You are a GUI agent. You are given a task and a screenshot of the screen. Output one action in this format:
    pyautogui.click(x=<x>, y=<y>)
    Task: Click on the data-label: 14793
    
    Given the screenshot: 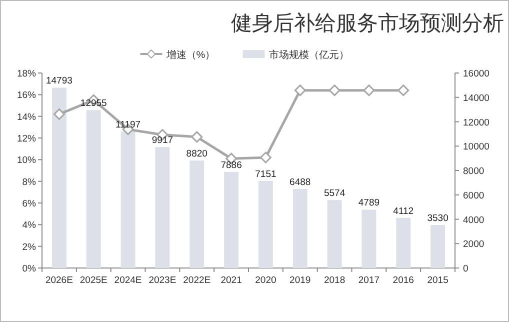 What is the action you would take?
    pyautogui.click(x=59, y=81)
    